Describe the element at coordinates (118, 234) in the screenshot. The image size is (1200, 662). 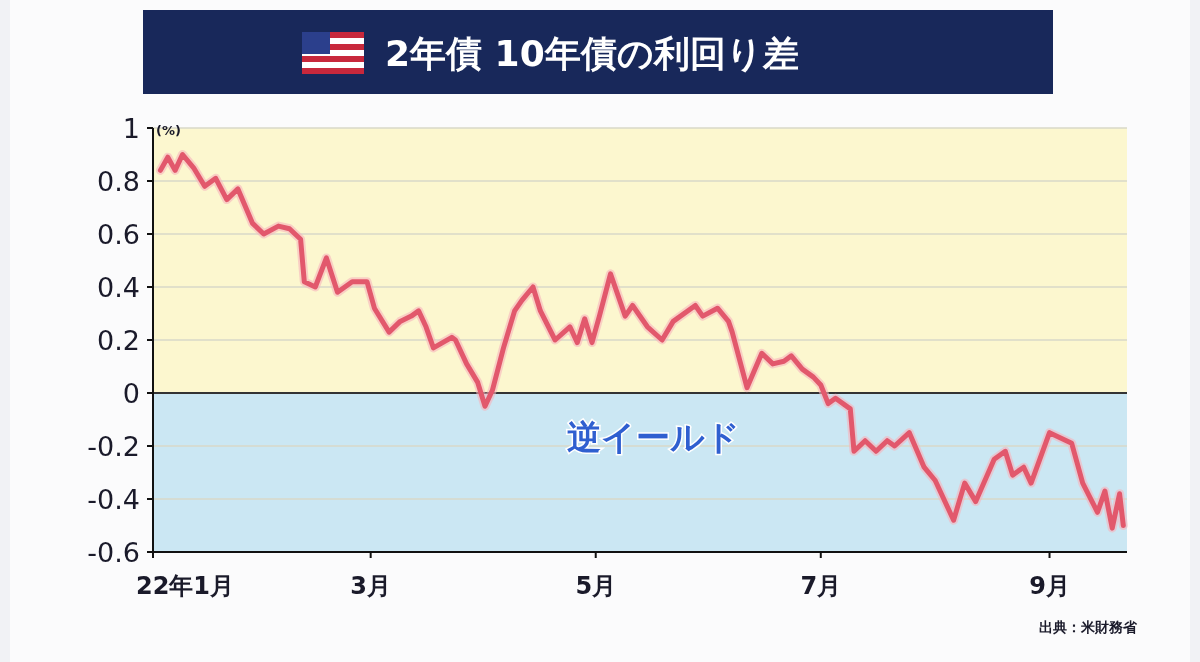
I see `y-tick-label: 0.6` at that location.